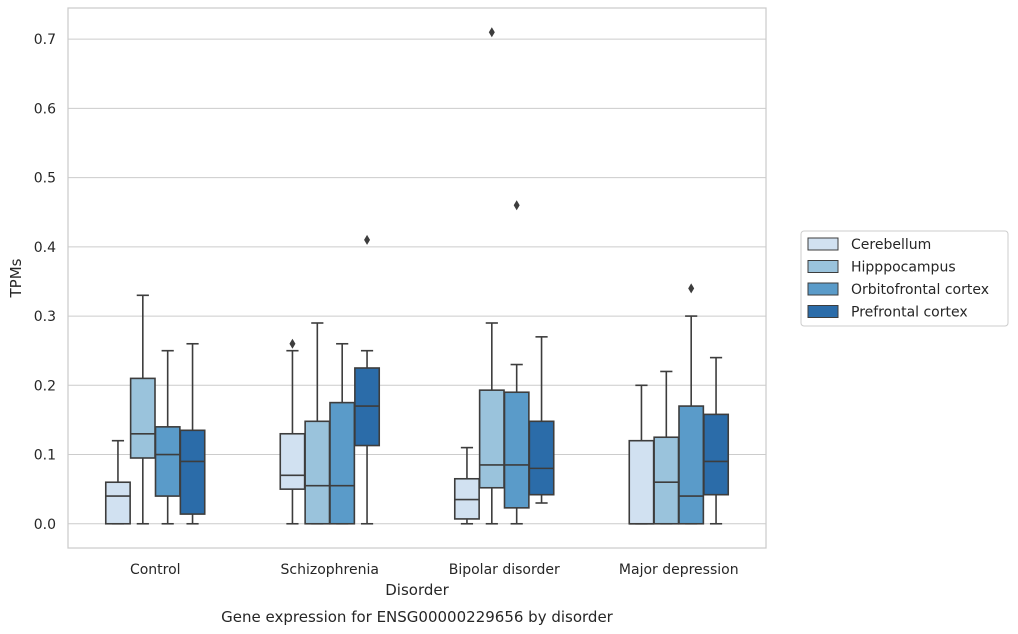  Describe the element at coordinates (45, 456) in the screenshot. I see `y-tick-label: 0.1` at that location.